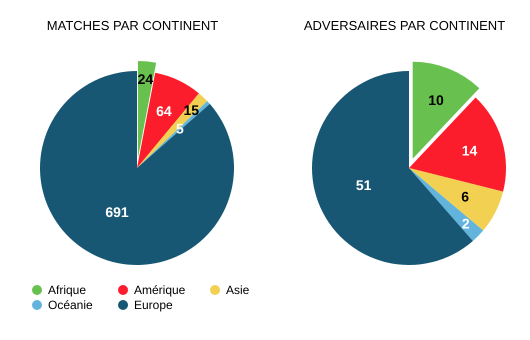 This screenshot has height=340, width=530. I want to click on data-label: 64, so click(164, 110).